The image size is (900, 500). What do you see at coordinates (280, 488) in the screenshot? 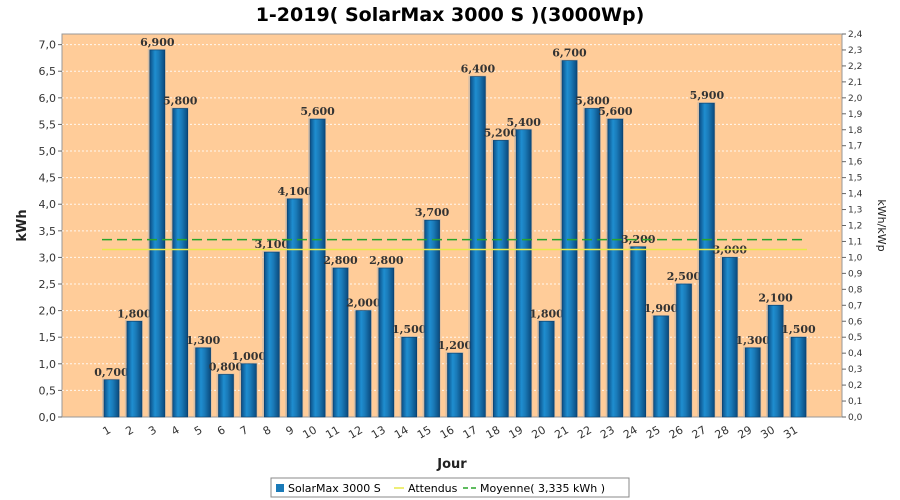
I see `legend-swatch-bar` at bounding box center [280, 488].